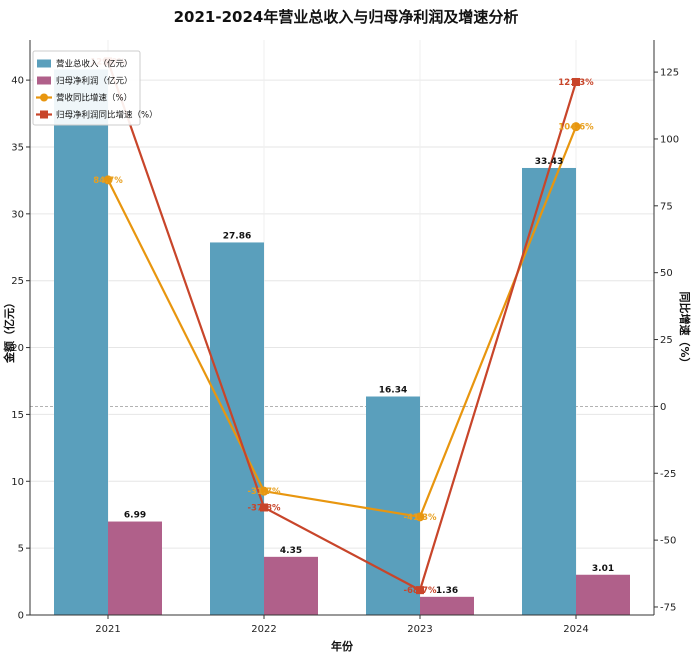 The image size is (693, 663). Describe the element at coordinates (666, 206) in the screenshot. I see `y2-tick-label: 75` at that location.